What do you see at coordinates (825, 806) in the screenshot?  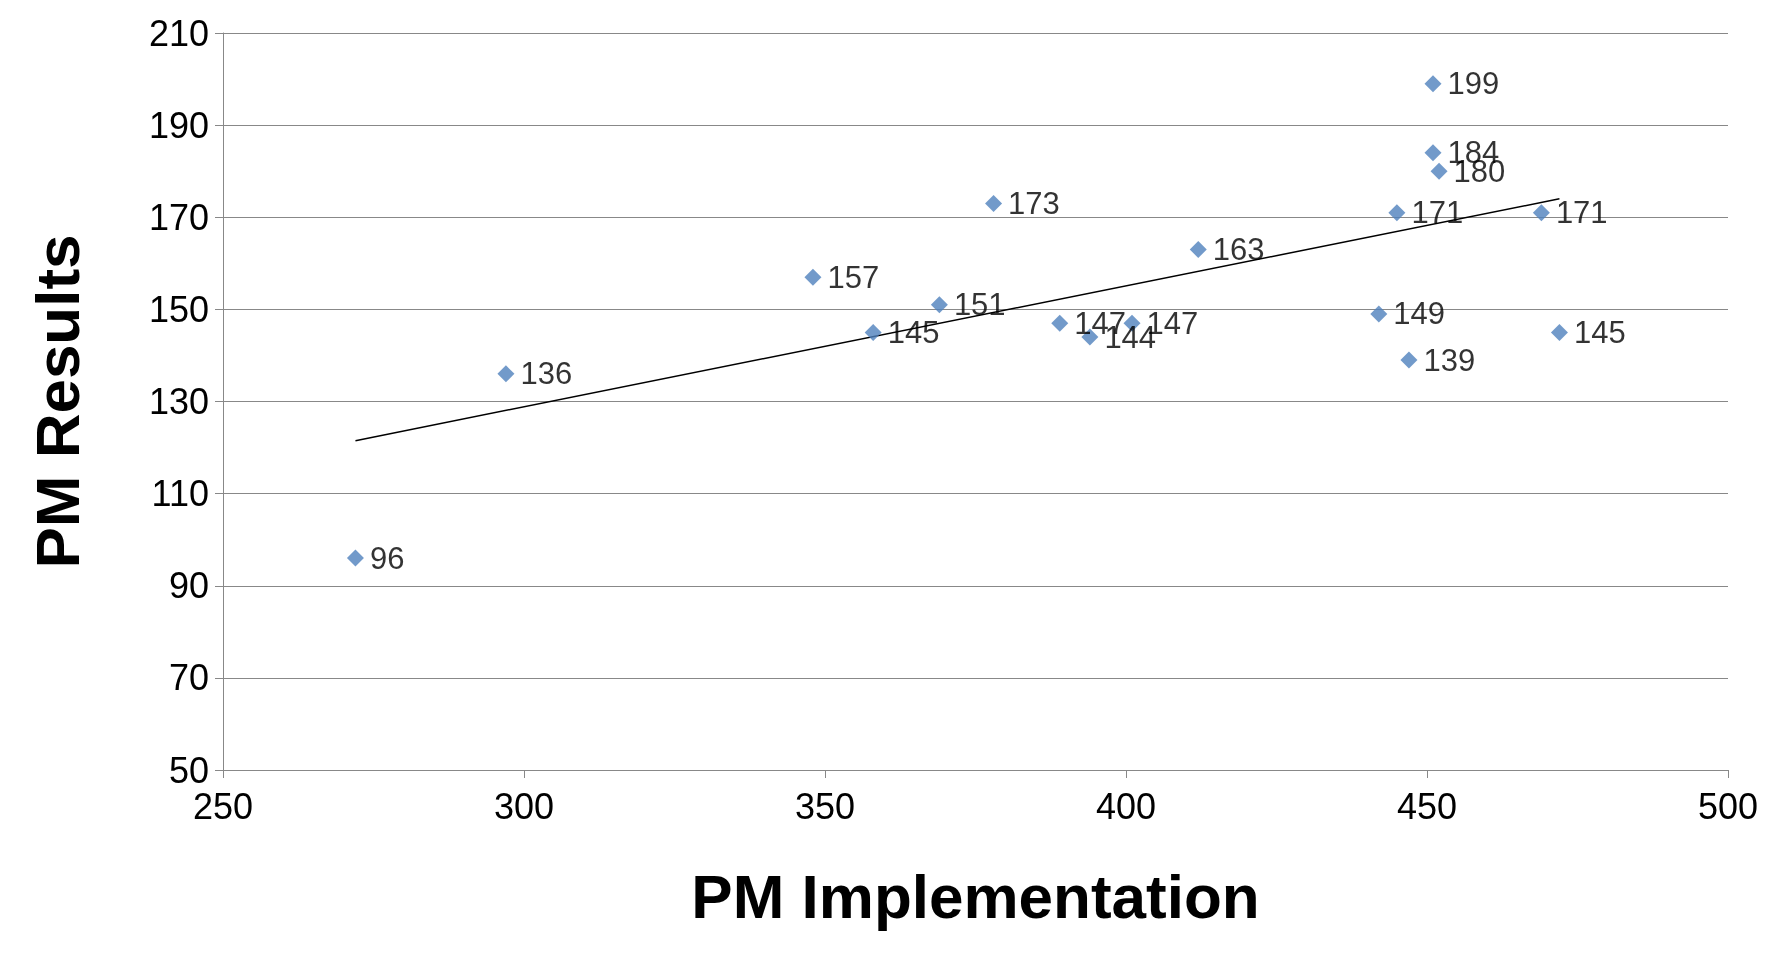 I see `x-tick-label: 350` at bounding box center [825, 806].